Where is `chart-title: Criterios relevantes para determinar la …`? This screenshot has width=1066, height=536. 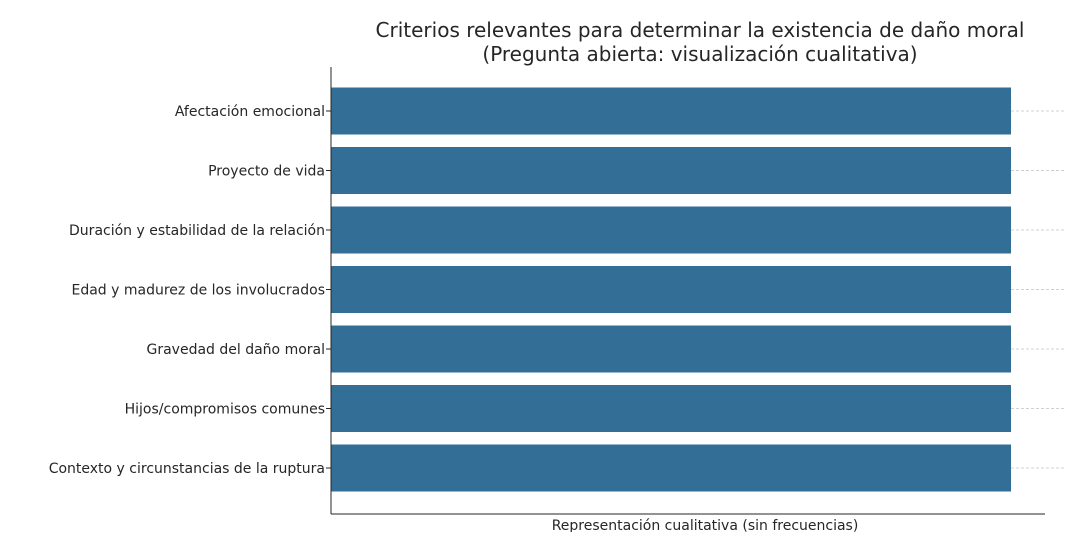
chart-title: Criterios relevantes para determinar la … is located at coordinates (700, 30).